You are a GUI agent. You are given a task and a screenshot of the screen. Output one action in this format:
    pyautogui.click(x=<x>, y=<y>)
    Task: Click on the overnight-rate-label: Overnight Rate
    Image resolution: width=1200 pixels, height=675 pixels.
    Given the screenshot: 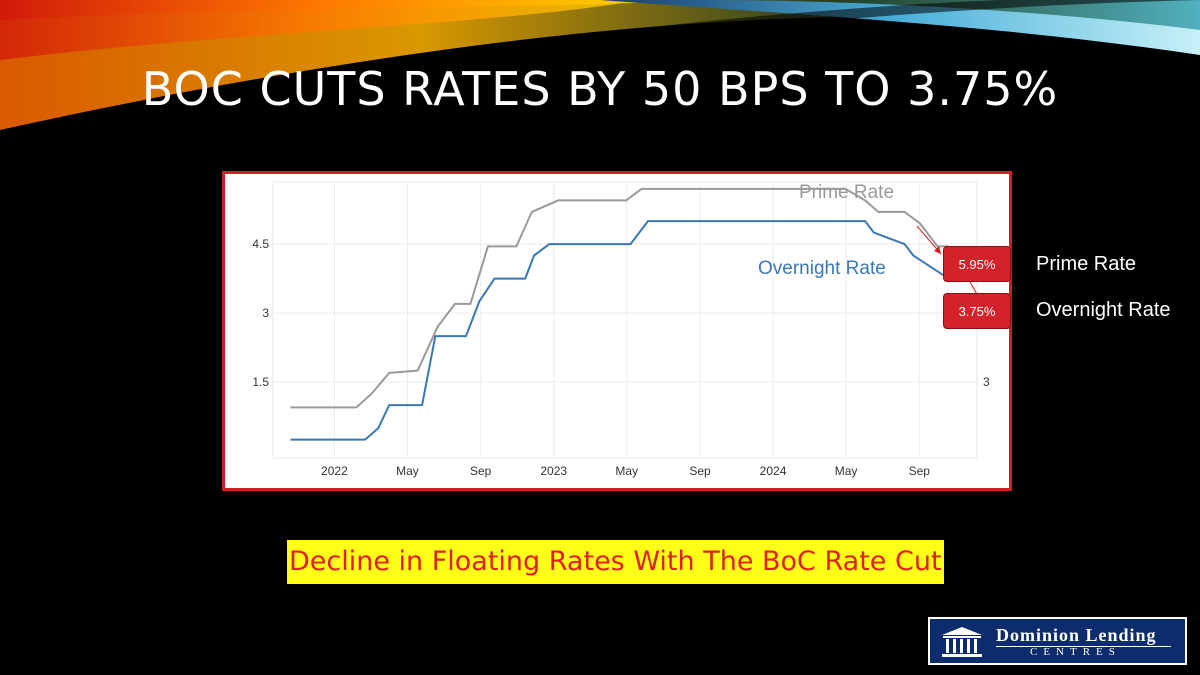 What is the action you would take?
    pyautogui.click(x=1103, y=310)
    